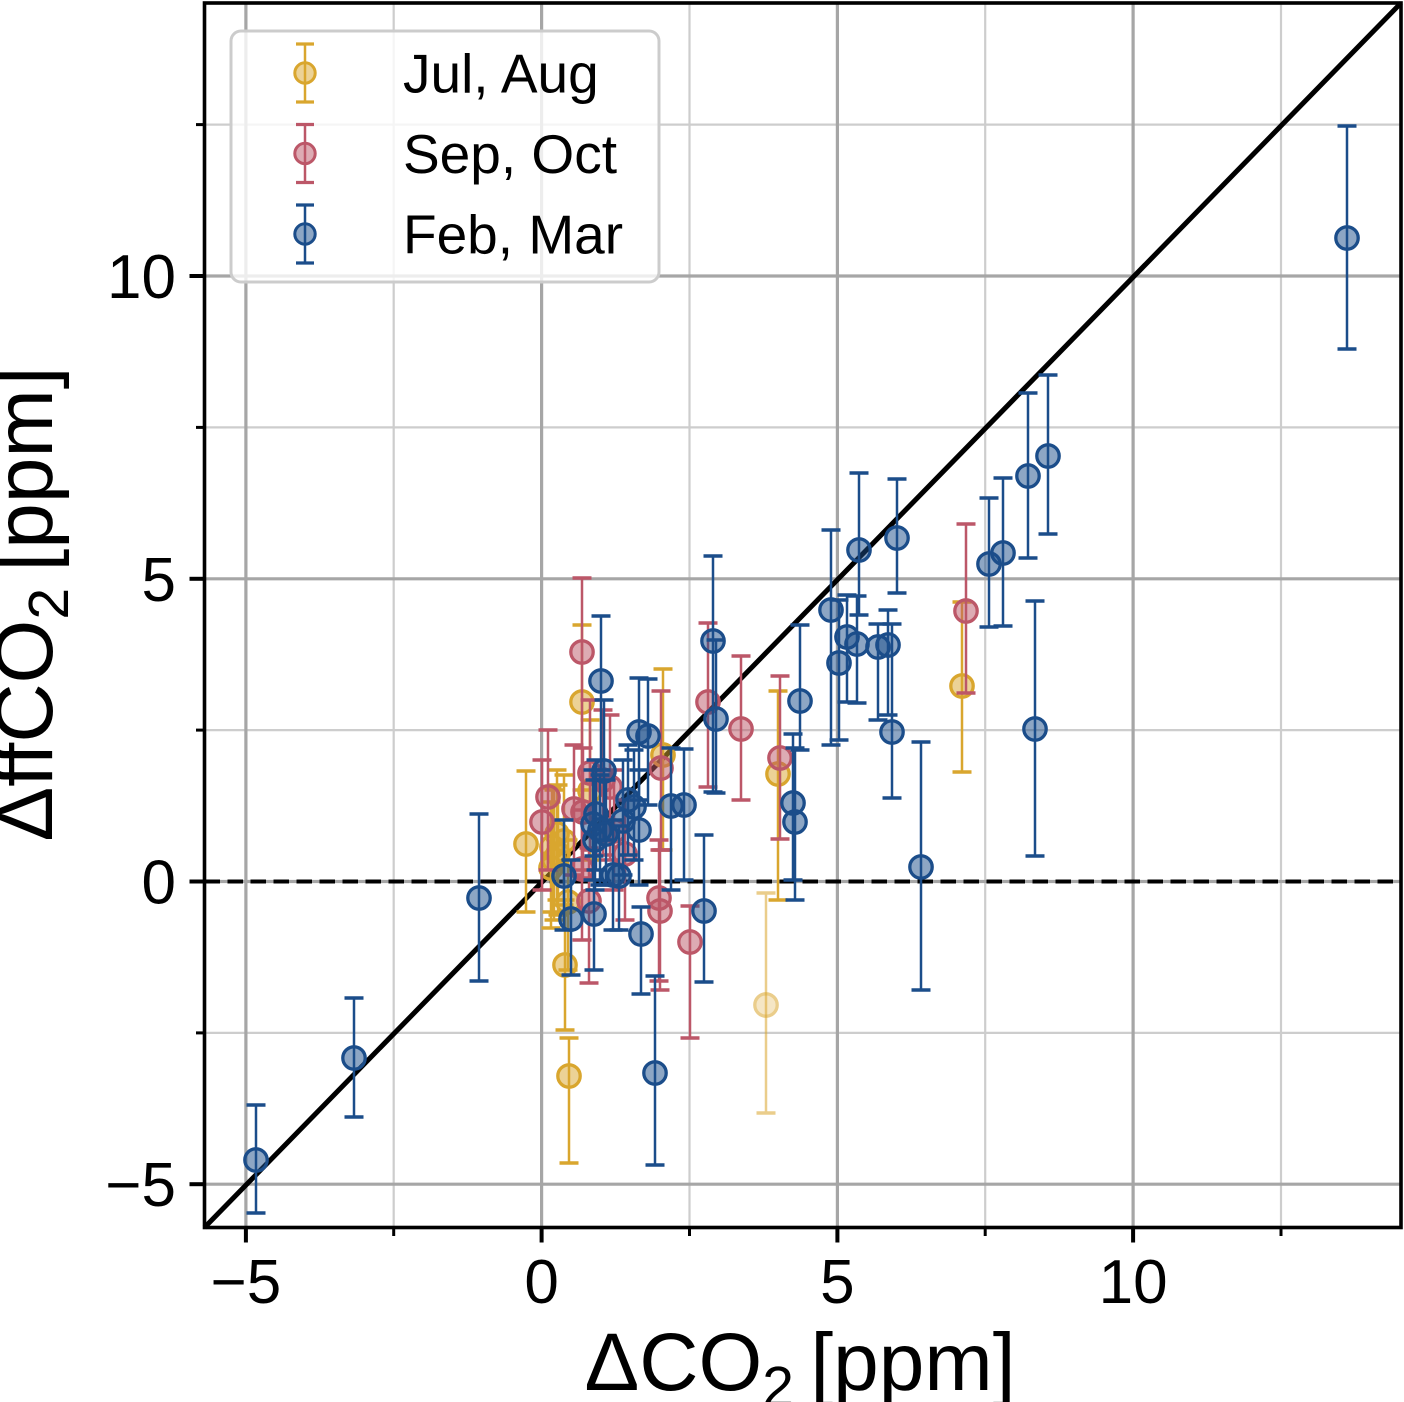  Describe the element at coordinates (510, 154) in the screenshot. I see `svg-text: Sep, Oct` at that location.